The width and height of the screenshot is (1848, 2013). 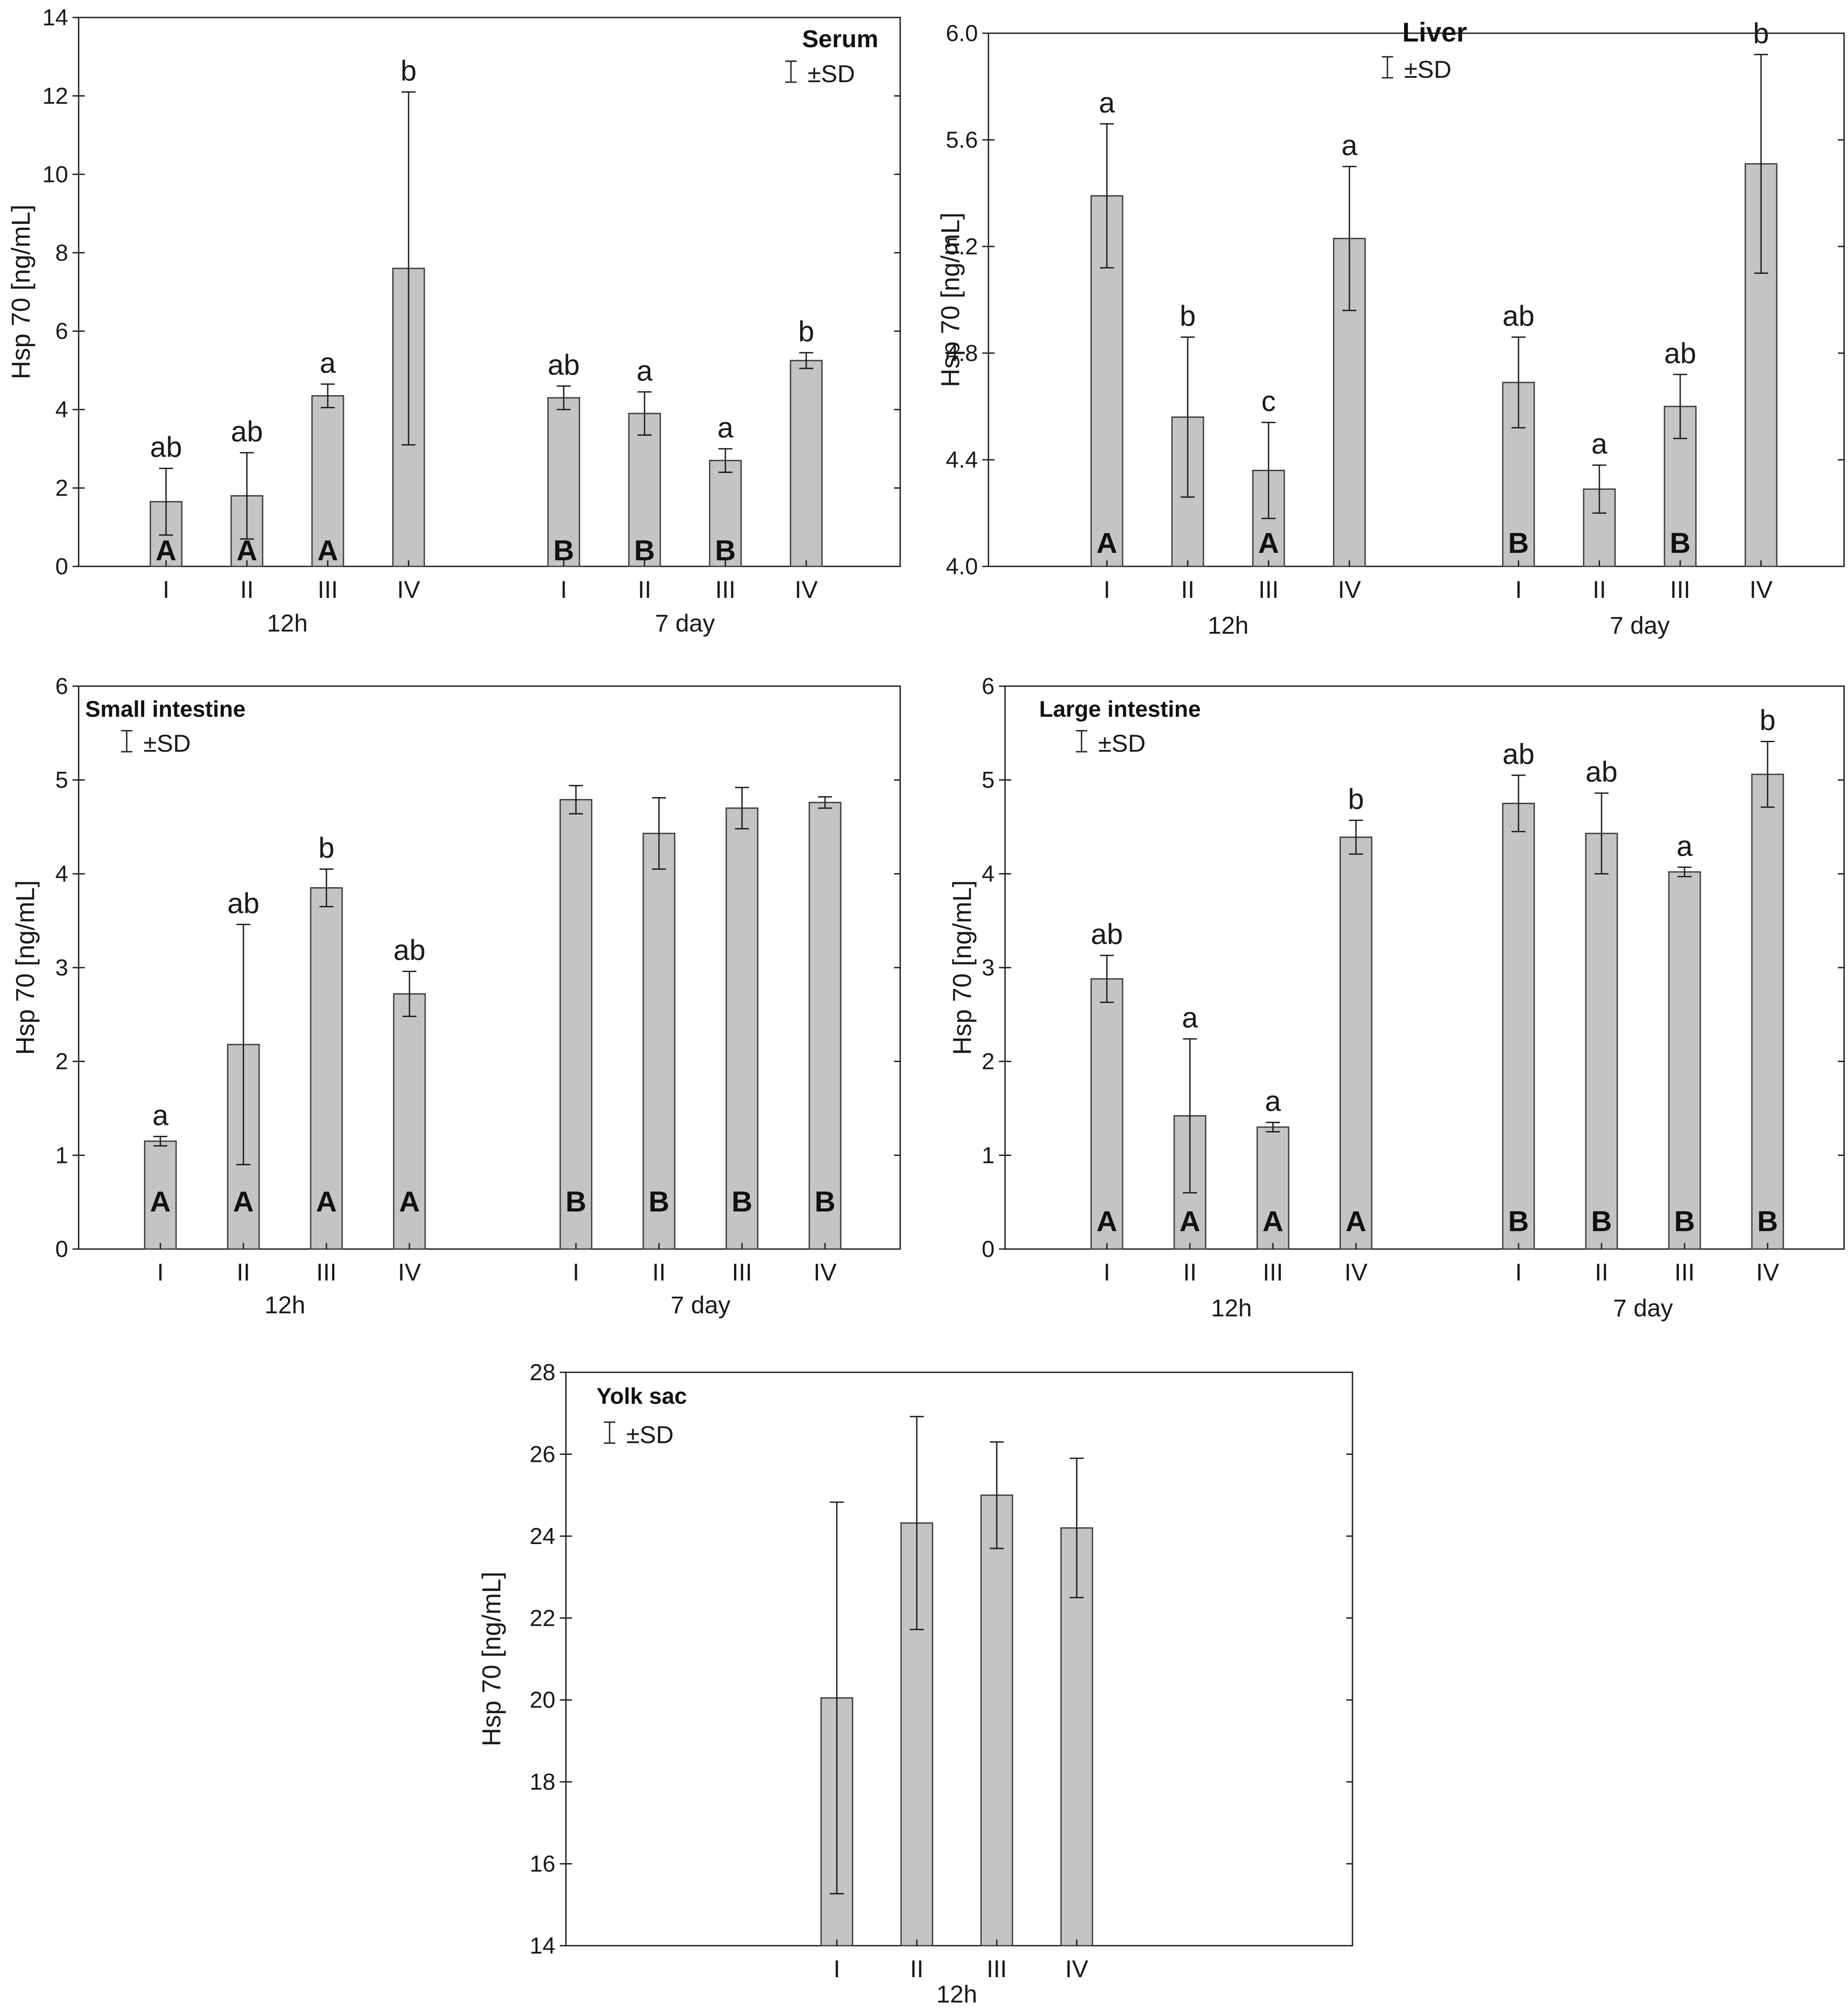 I want to click on liver-sd-legend-label: ±SD, so click(x=1428, y=69).